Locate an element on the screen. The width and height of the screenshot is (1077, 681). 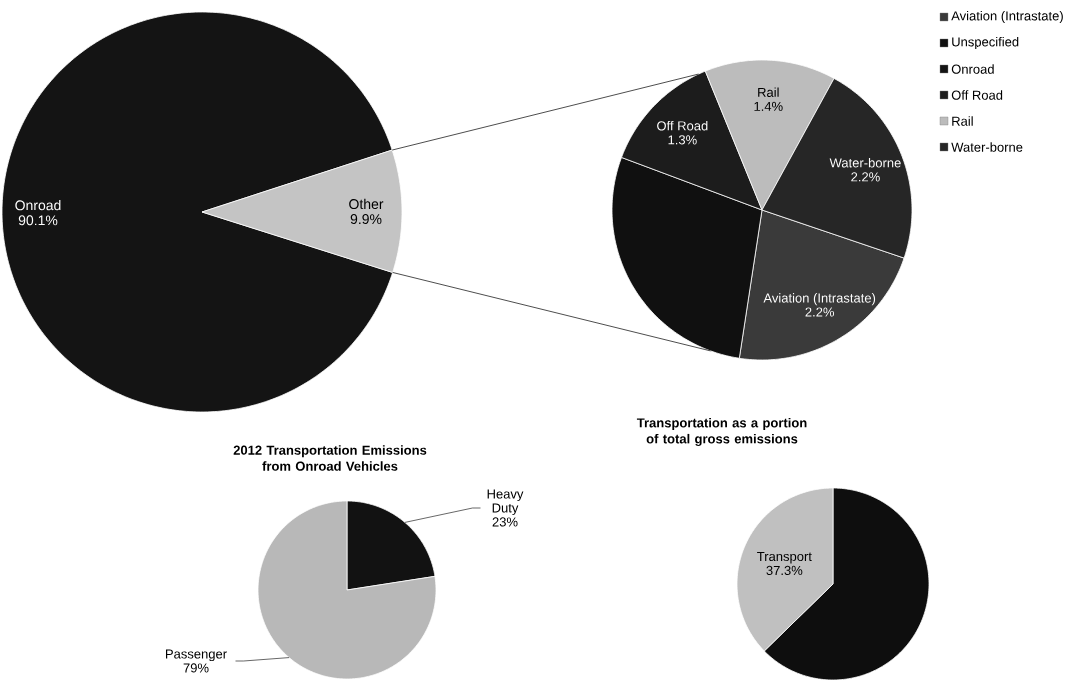
slice-label: Off Road is located at coordinates (682, 125).